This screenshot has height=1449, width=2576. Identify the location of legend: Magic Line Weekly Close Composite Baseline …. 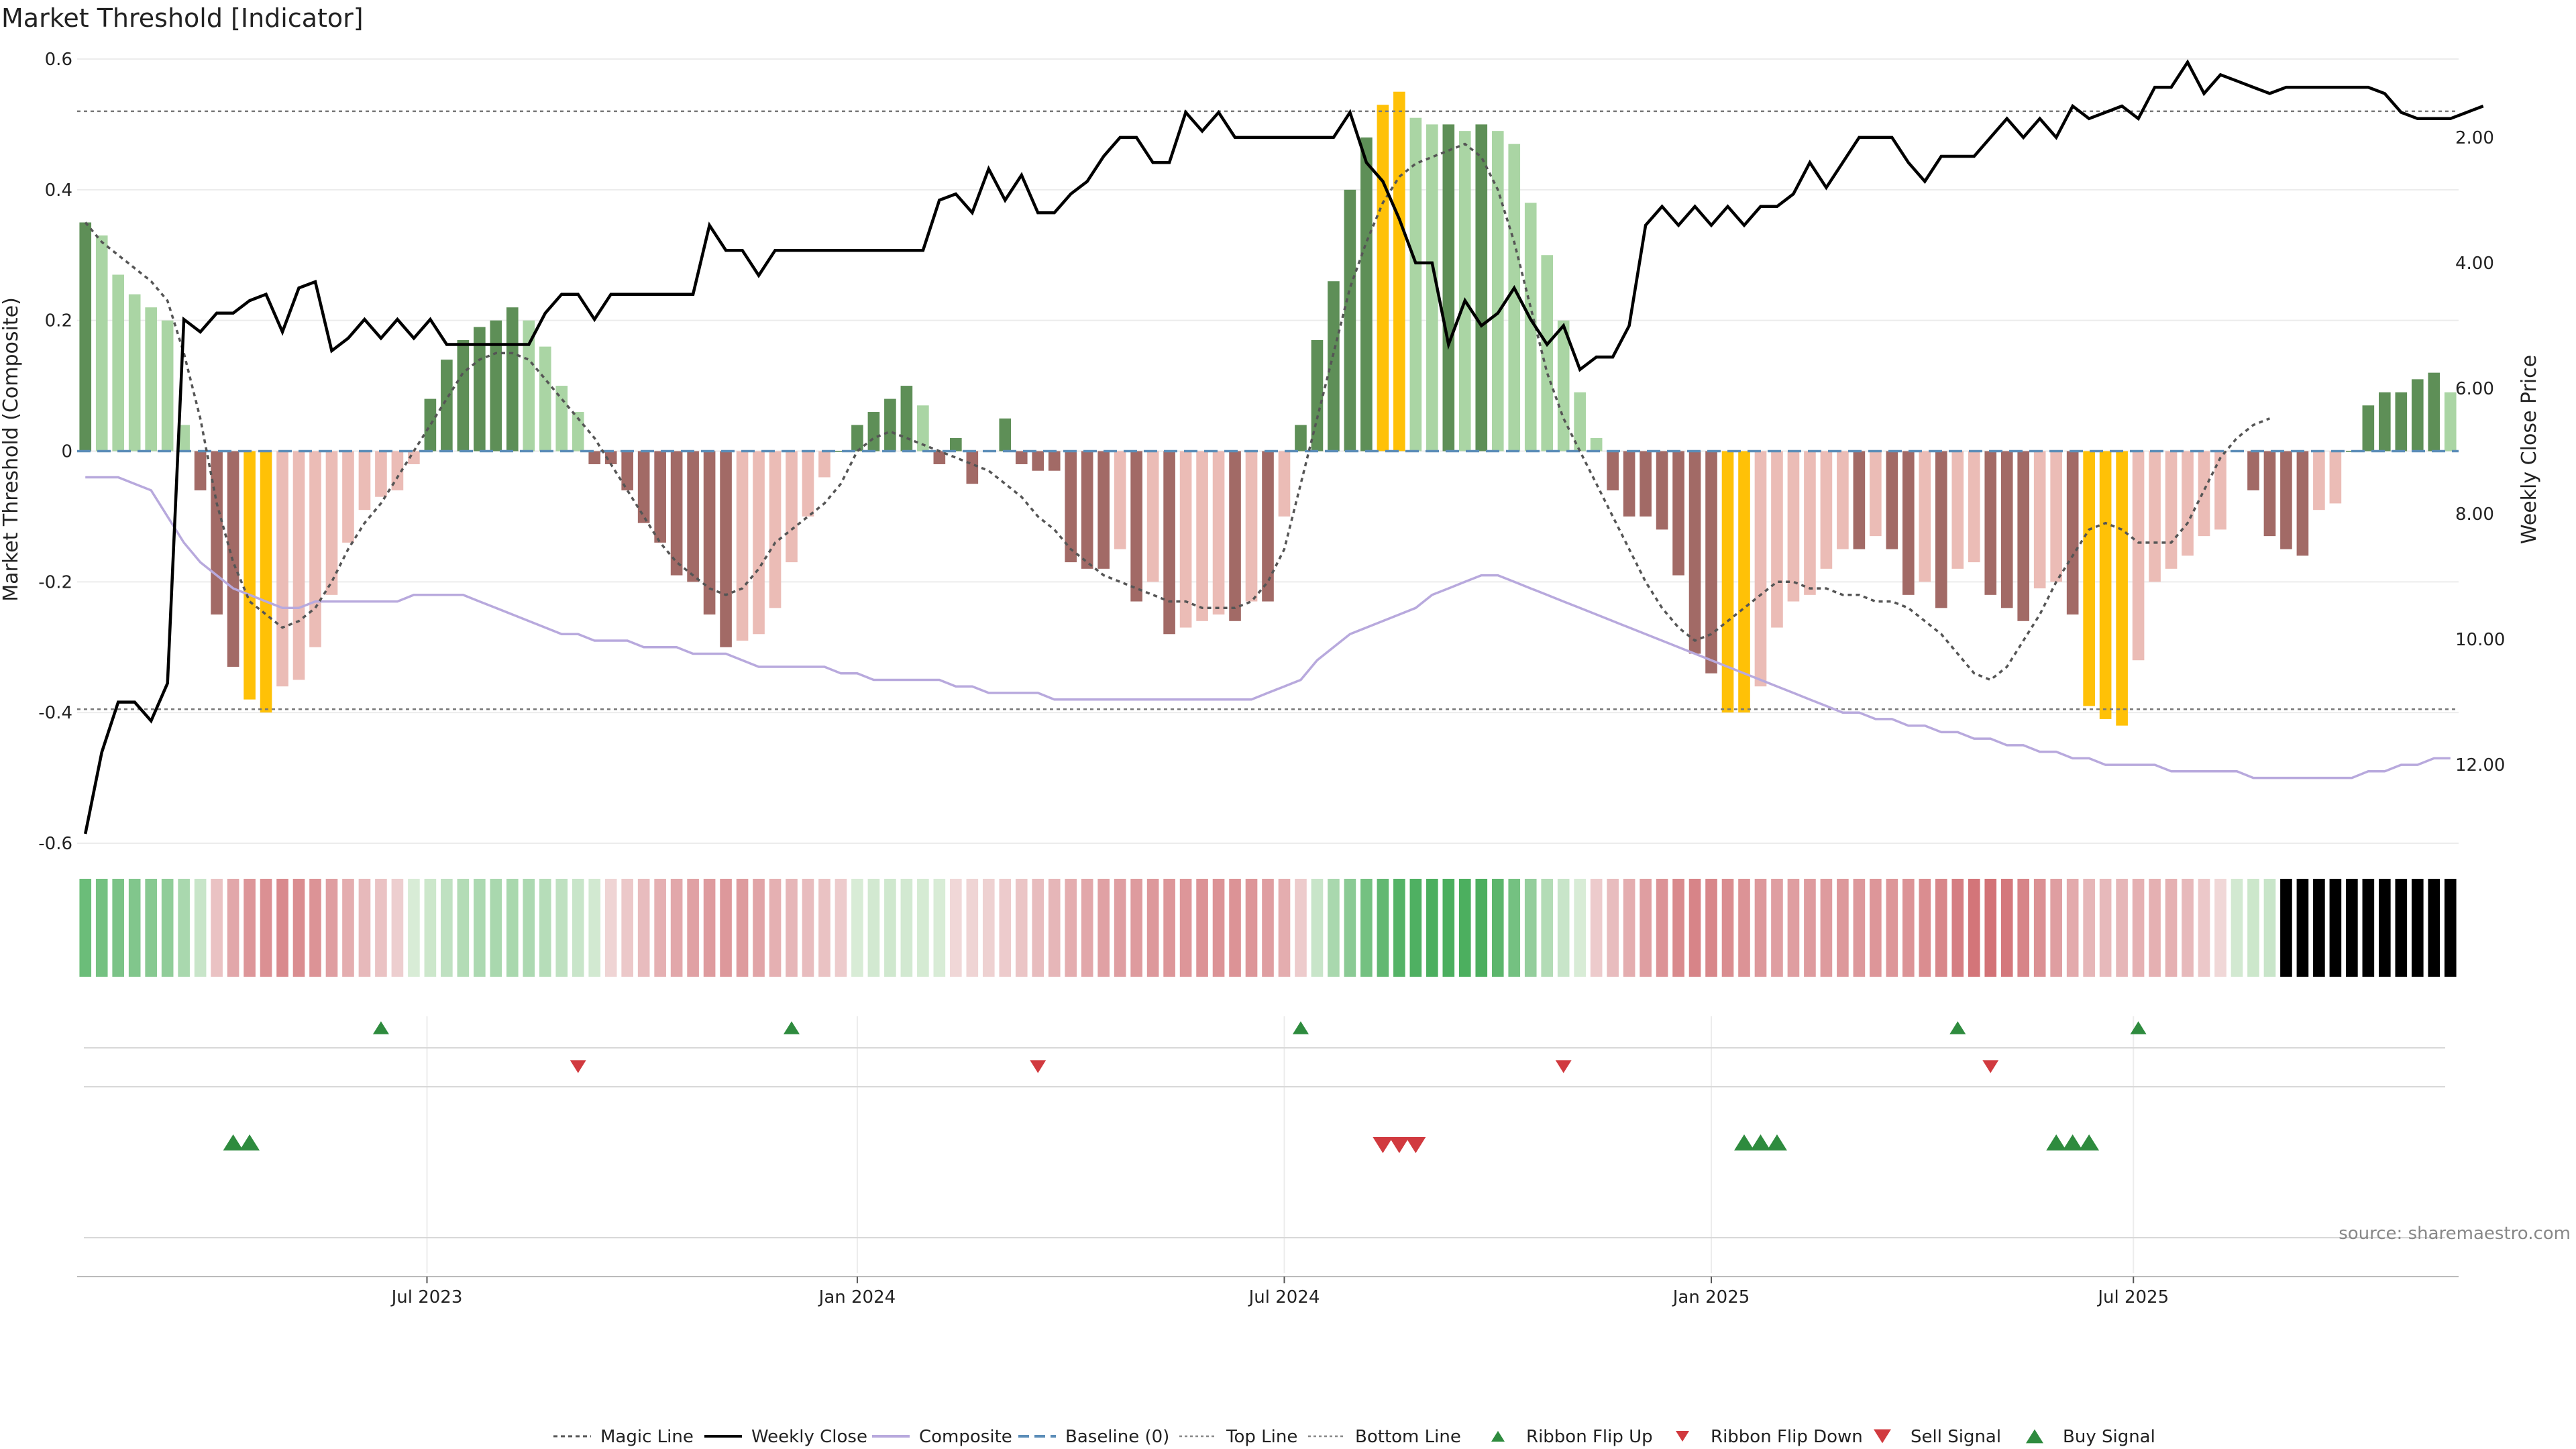
(1354, 1437).